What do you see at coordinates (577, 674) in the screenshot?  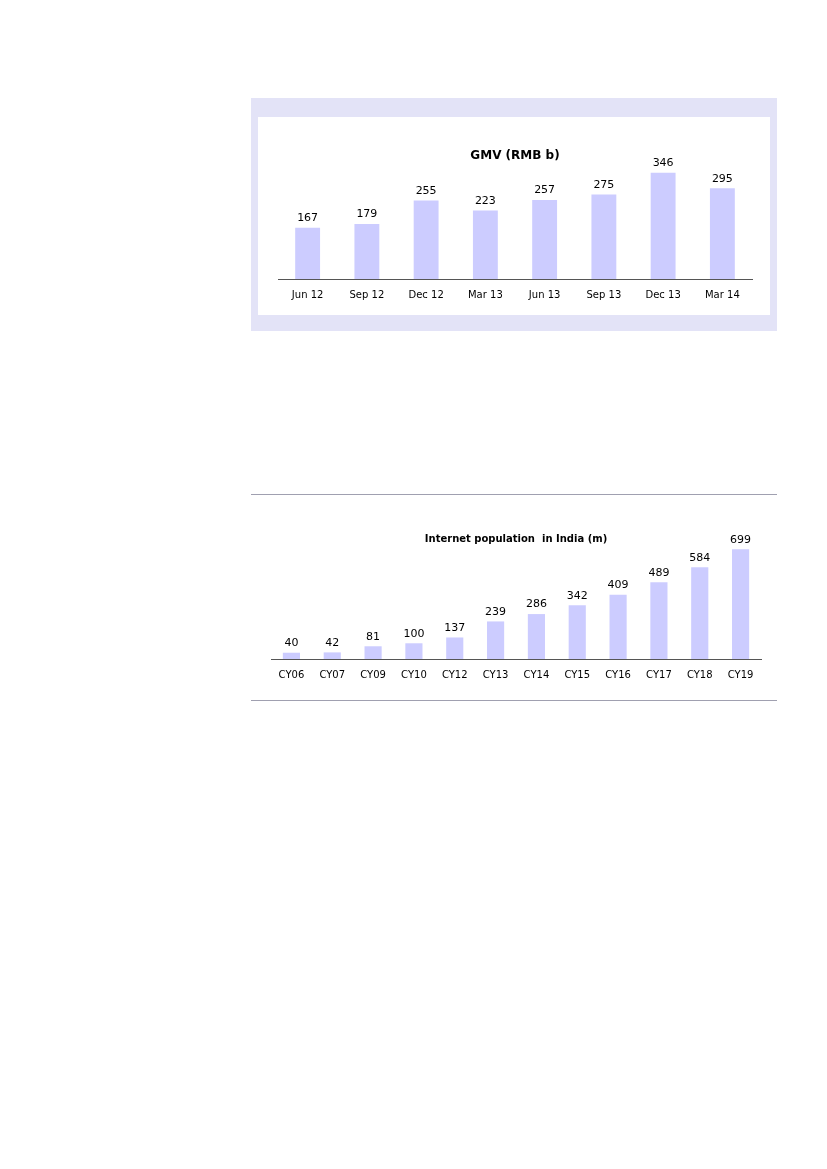 I see `x-tick-label: CY15` at bounding box center [577, 674].